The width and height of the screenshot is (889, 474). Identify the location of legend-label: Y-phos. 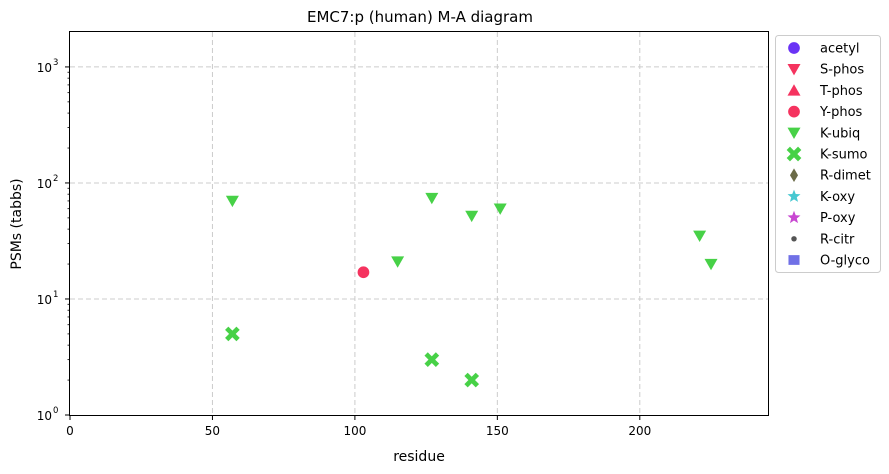
(841, 112).